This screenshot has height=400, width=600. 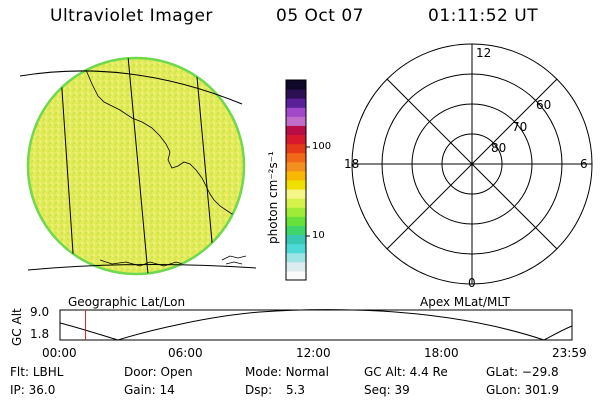 I want to click on geographic-caption: Geographic Lat/Lon, so click(x=127, y=302).